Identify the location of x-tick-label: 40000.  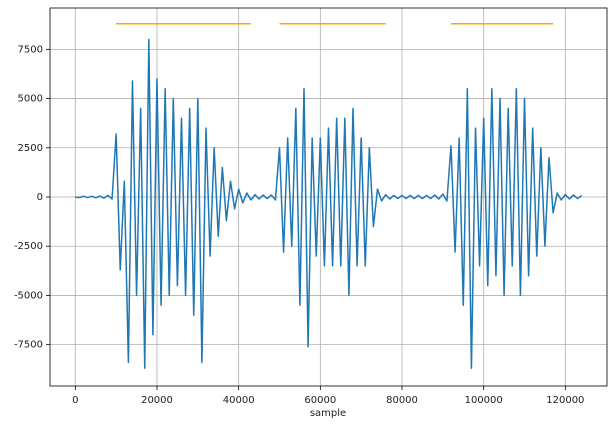
(239, 400).